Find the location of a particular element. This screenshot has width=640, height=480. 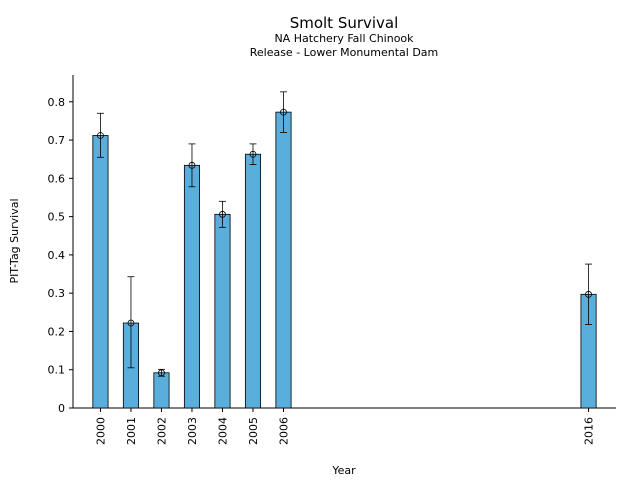

x-tick-label: 2006 is located at coordinates (283, 431).